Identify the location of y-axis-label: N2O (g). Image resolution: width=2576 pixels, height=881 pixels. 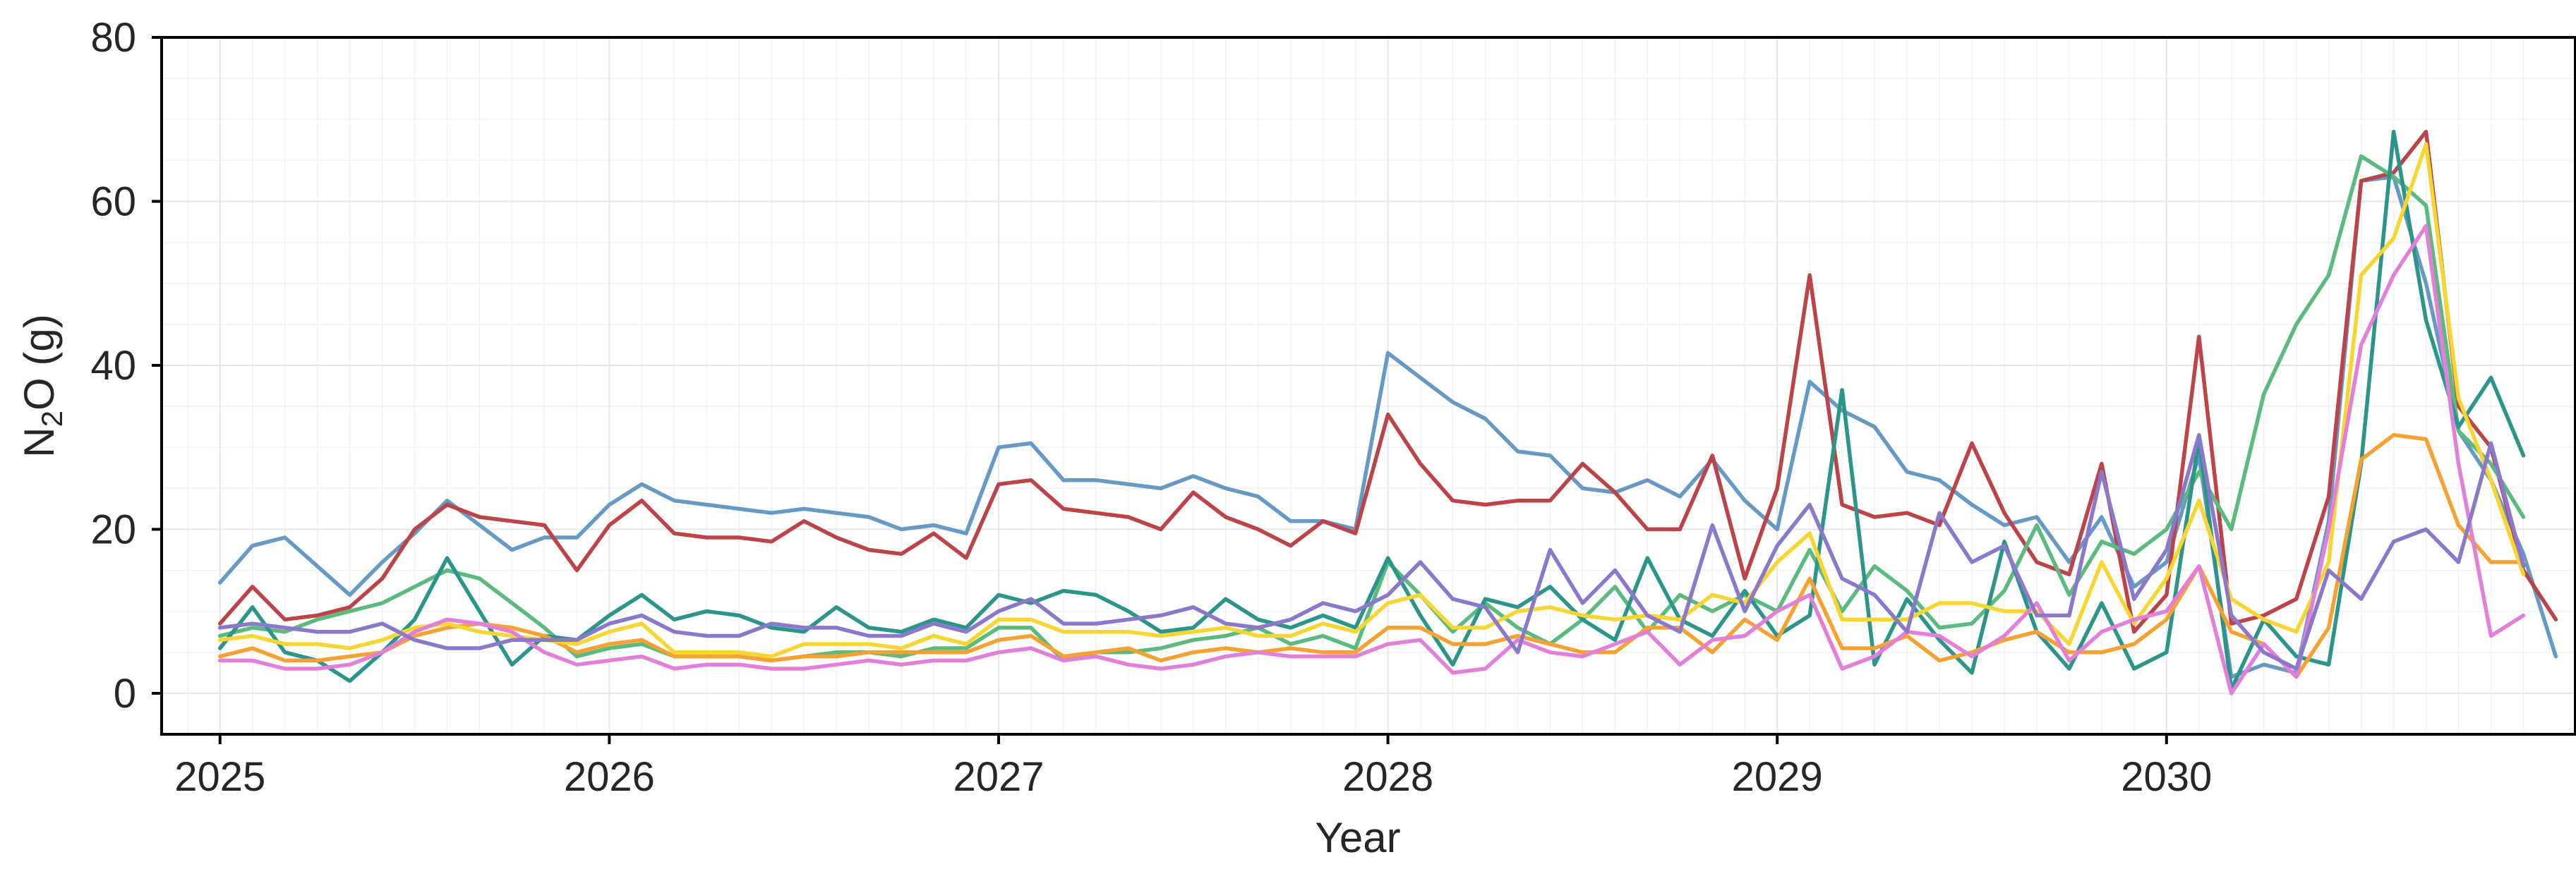
(42, 385).